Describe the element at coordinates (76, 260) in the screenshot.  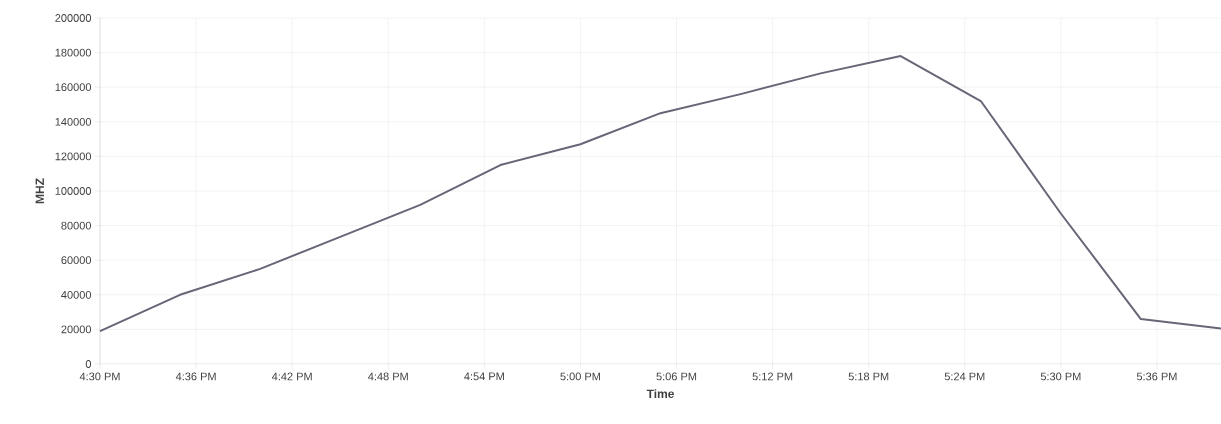
I see `y-tick-label: 60000` at that location.